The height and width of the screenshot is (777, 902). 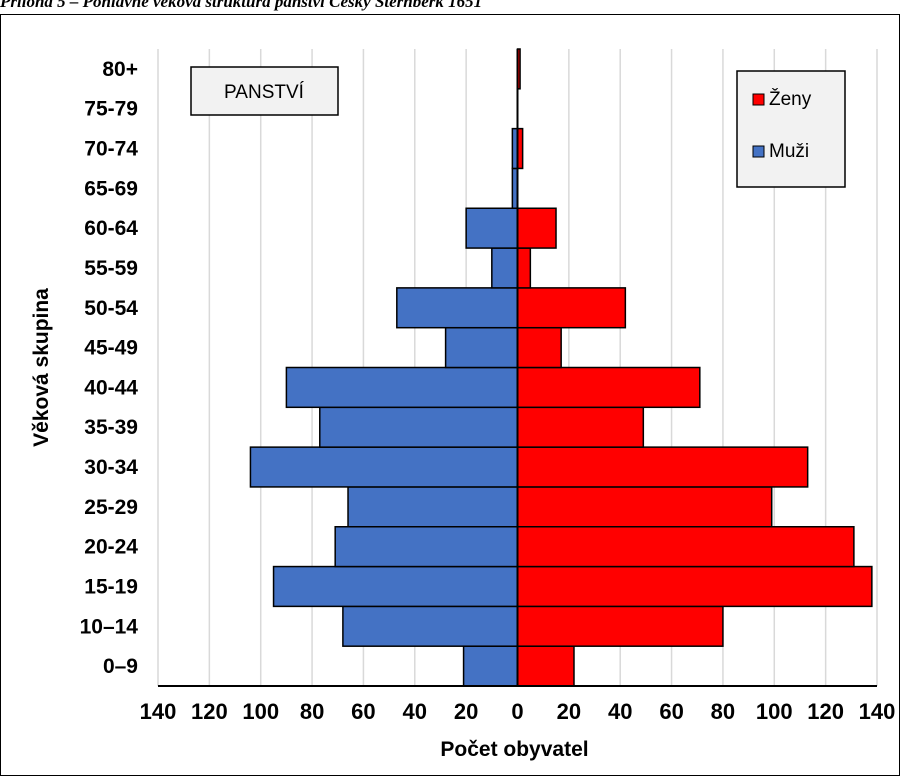 What do you see at coordinates (111, 467) in the screenshot?
I see `y-tick-label: 30-34` at bounding box center [111, 467].